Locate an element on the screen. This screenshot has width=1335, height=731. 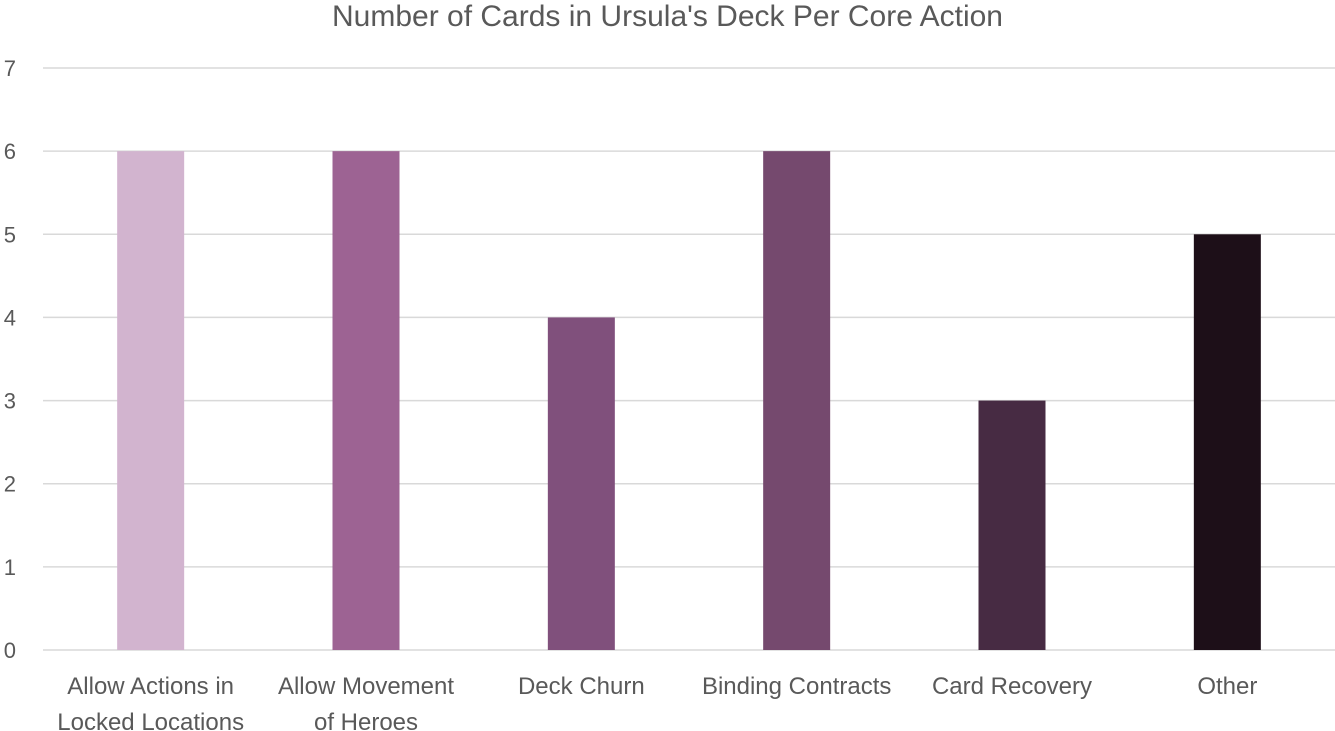
y-tick-label: 3 is located at coordinates (10, 401).